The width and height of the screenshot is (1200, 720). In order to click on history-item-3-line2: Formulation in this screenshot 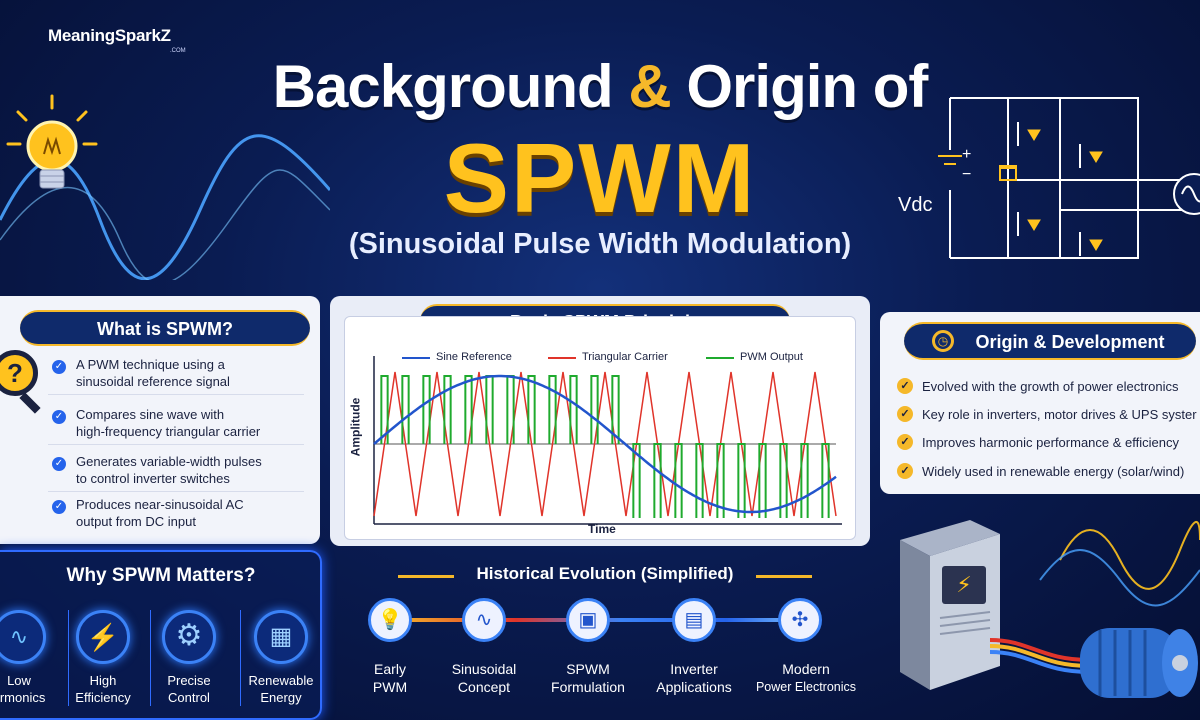, I will do `click(588, 687)`.